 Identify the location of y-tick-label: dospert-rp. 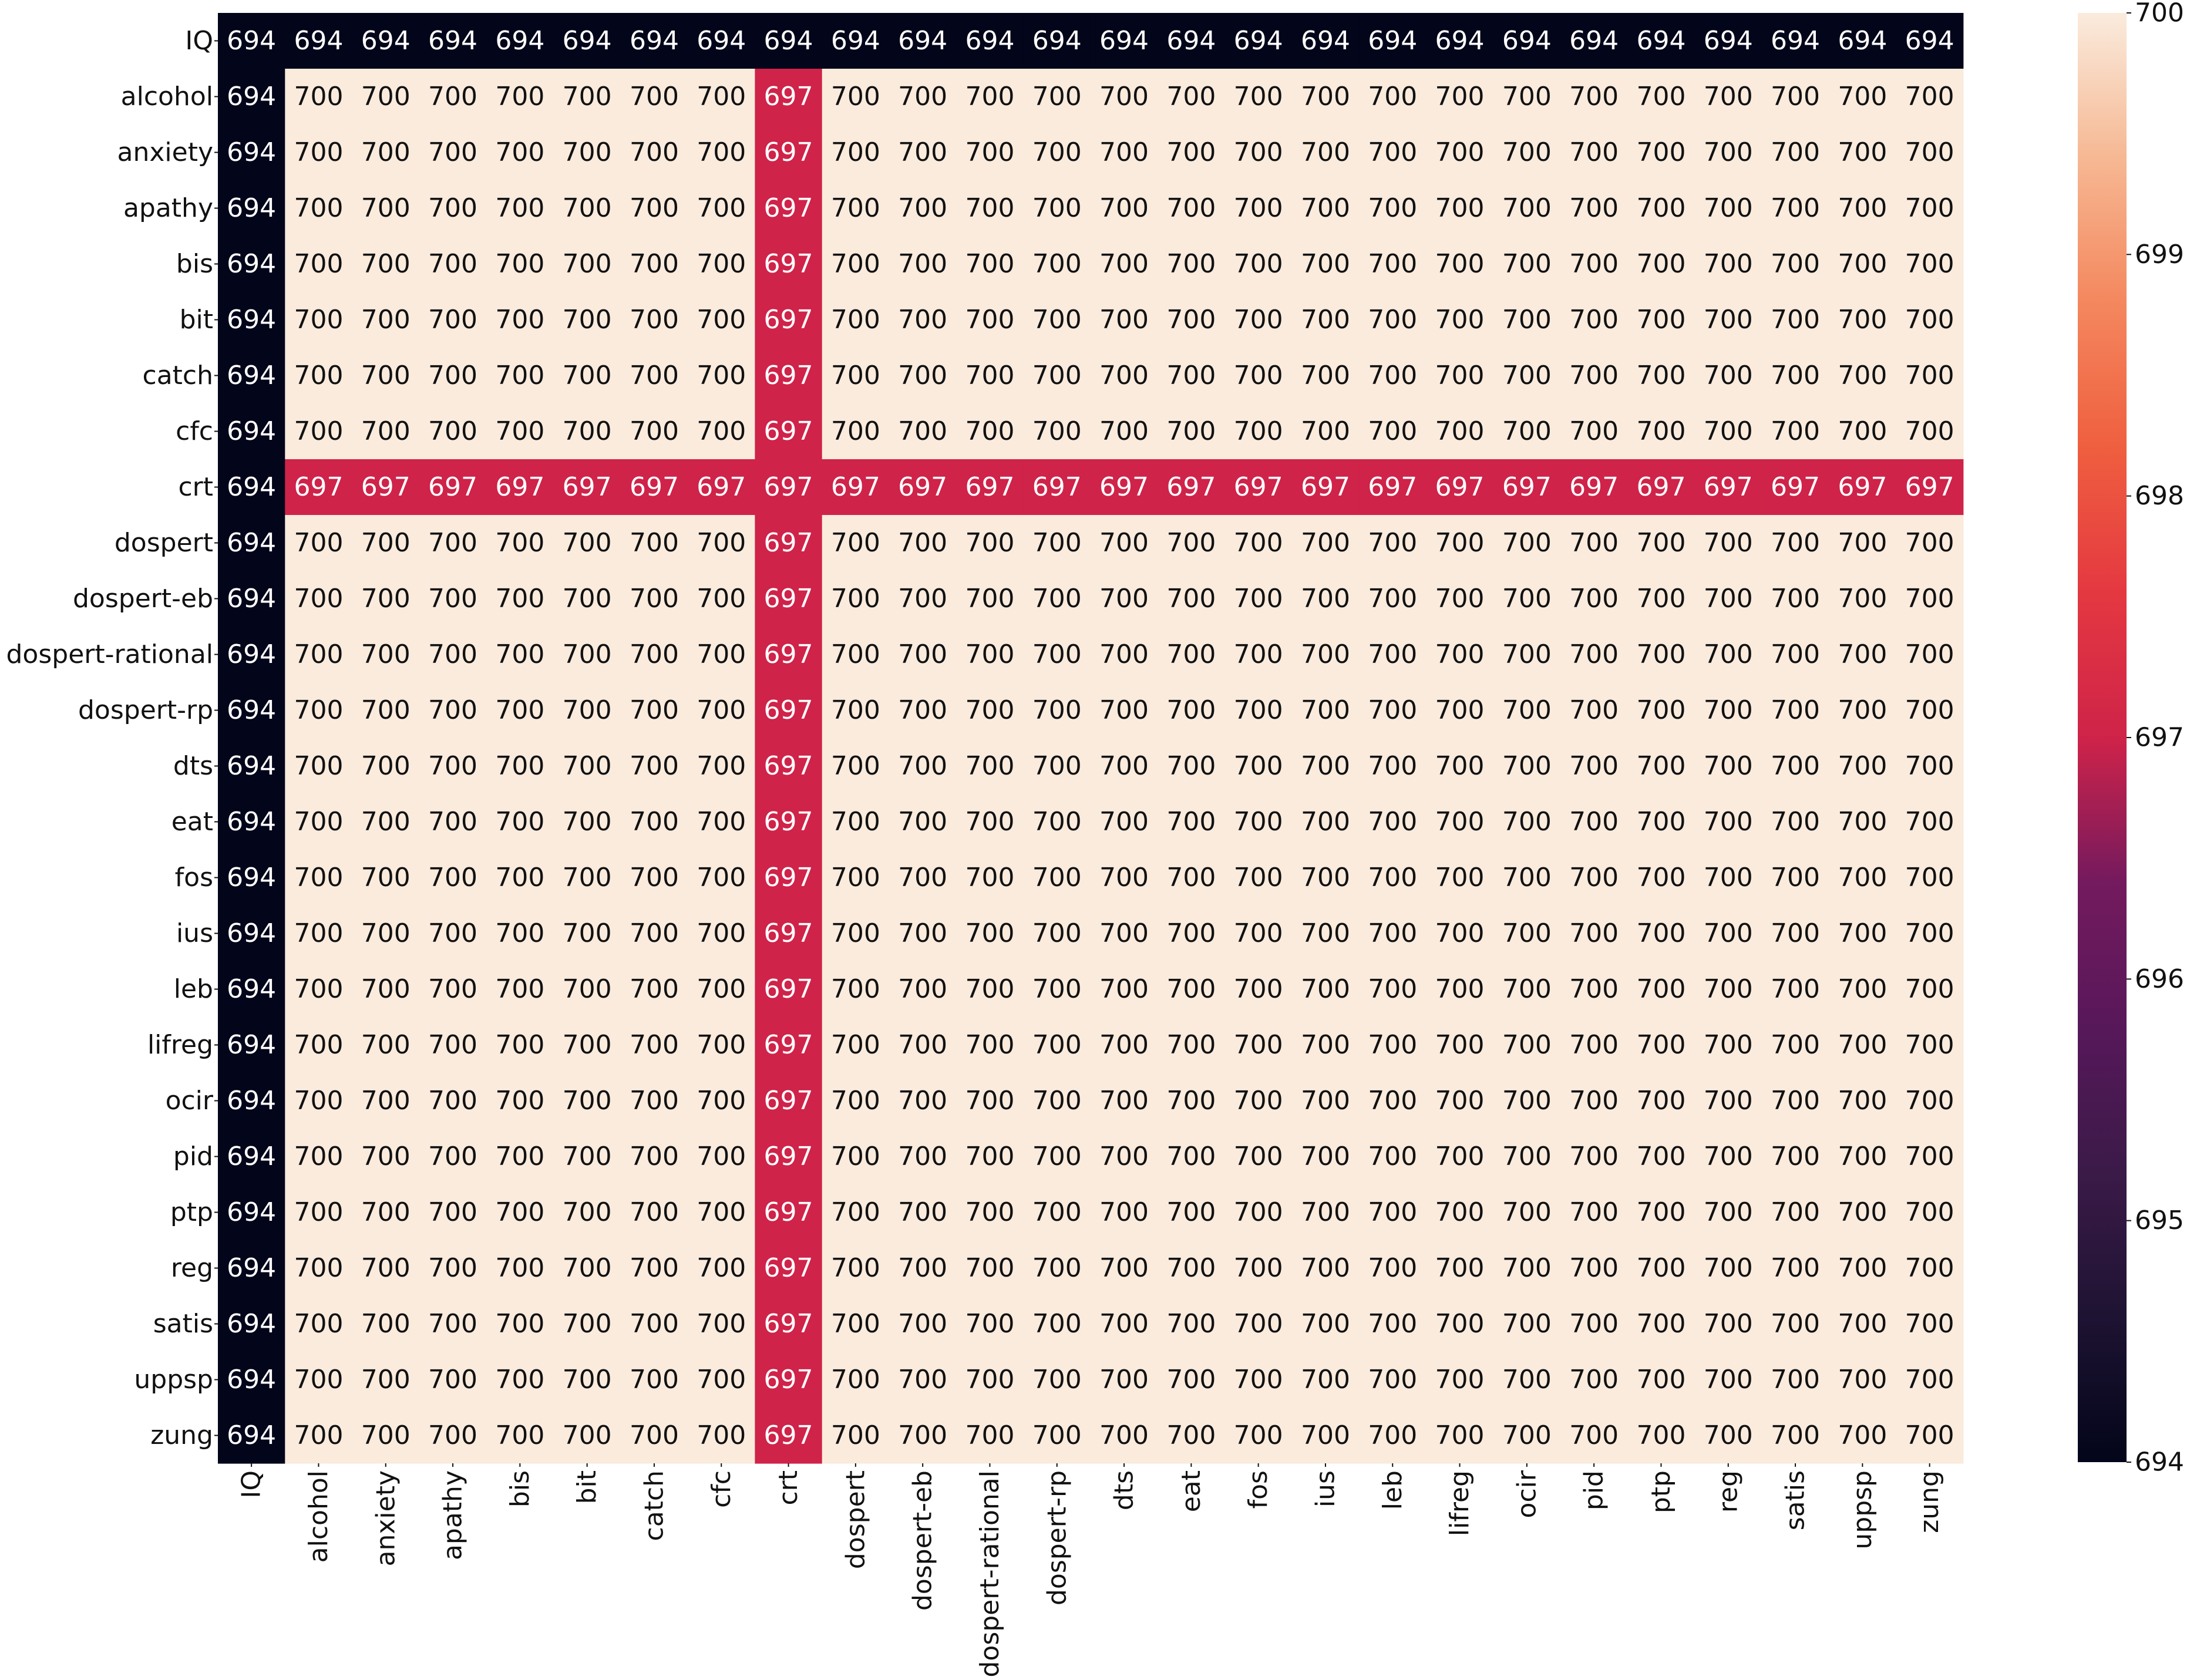
(145, 710).